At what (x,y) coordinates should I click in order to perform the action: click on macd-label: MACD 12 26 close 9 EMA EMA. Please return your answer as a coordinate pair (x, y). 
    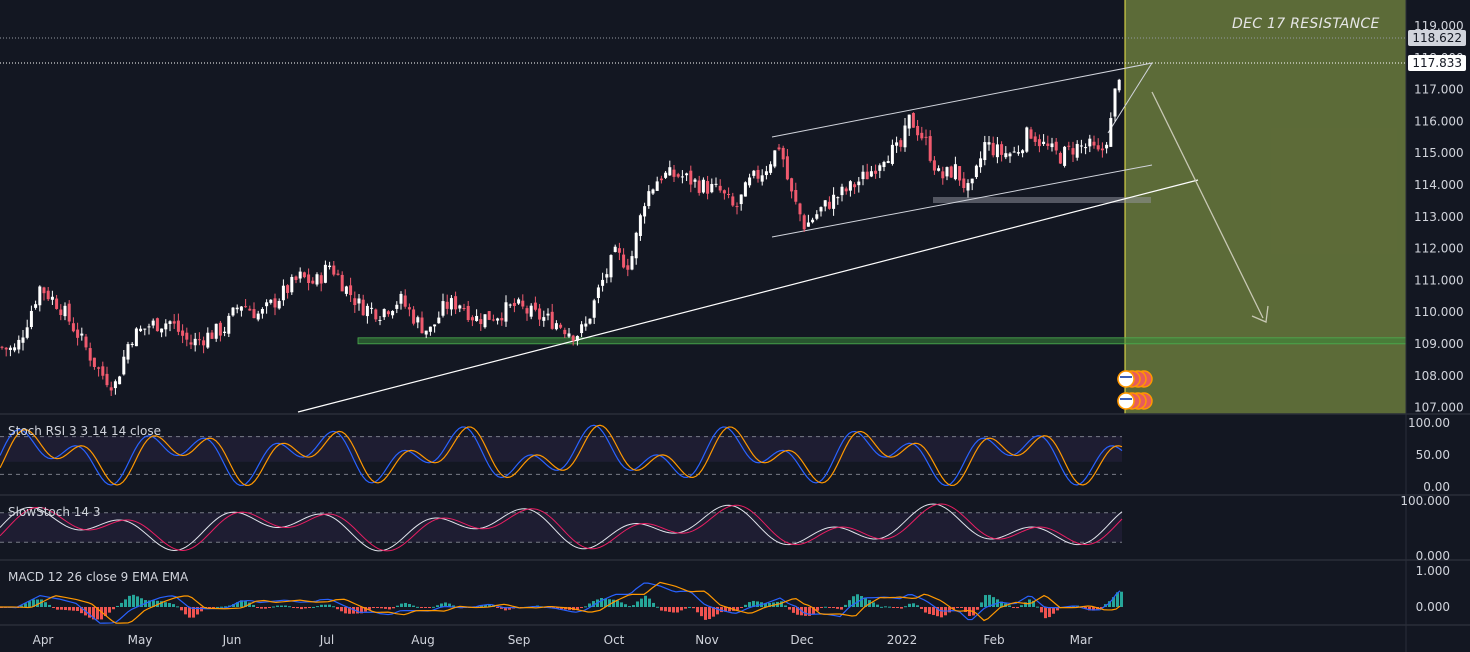
    Looking at the image, I should click on (98, 577).